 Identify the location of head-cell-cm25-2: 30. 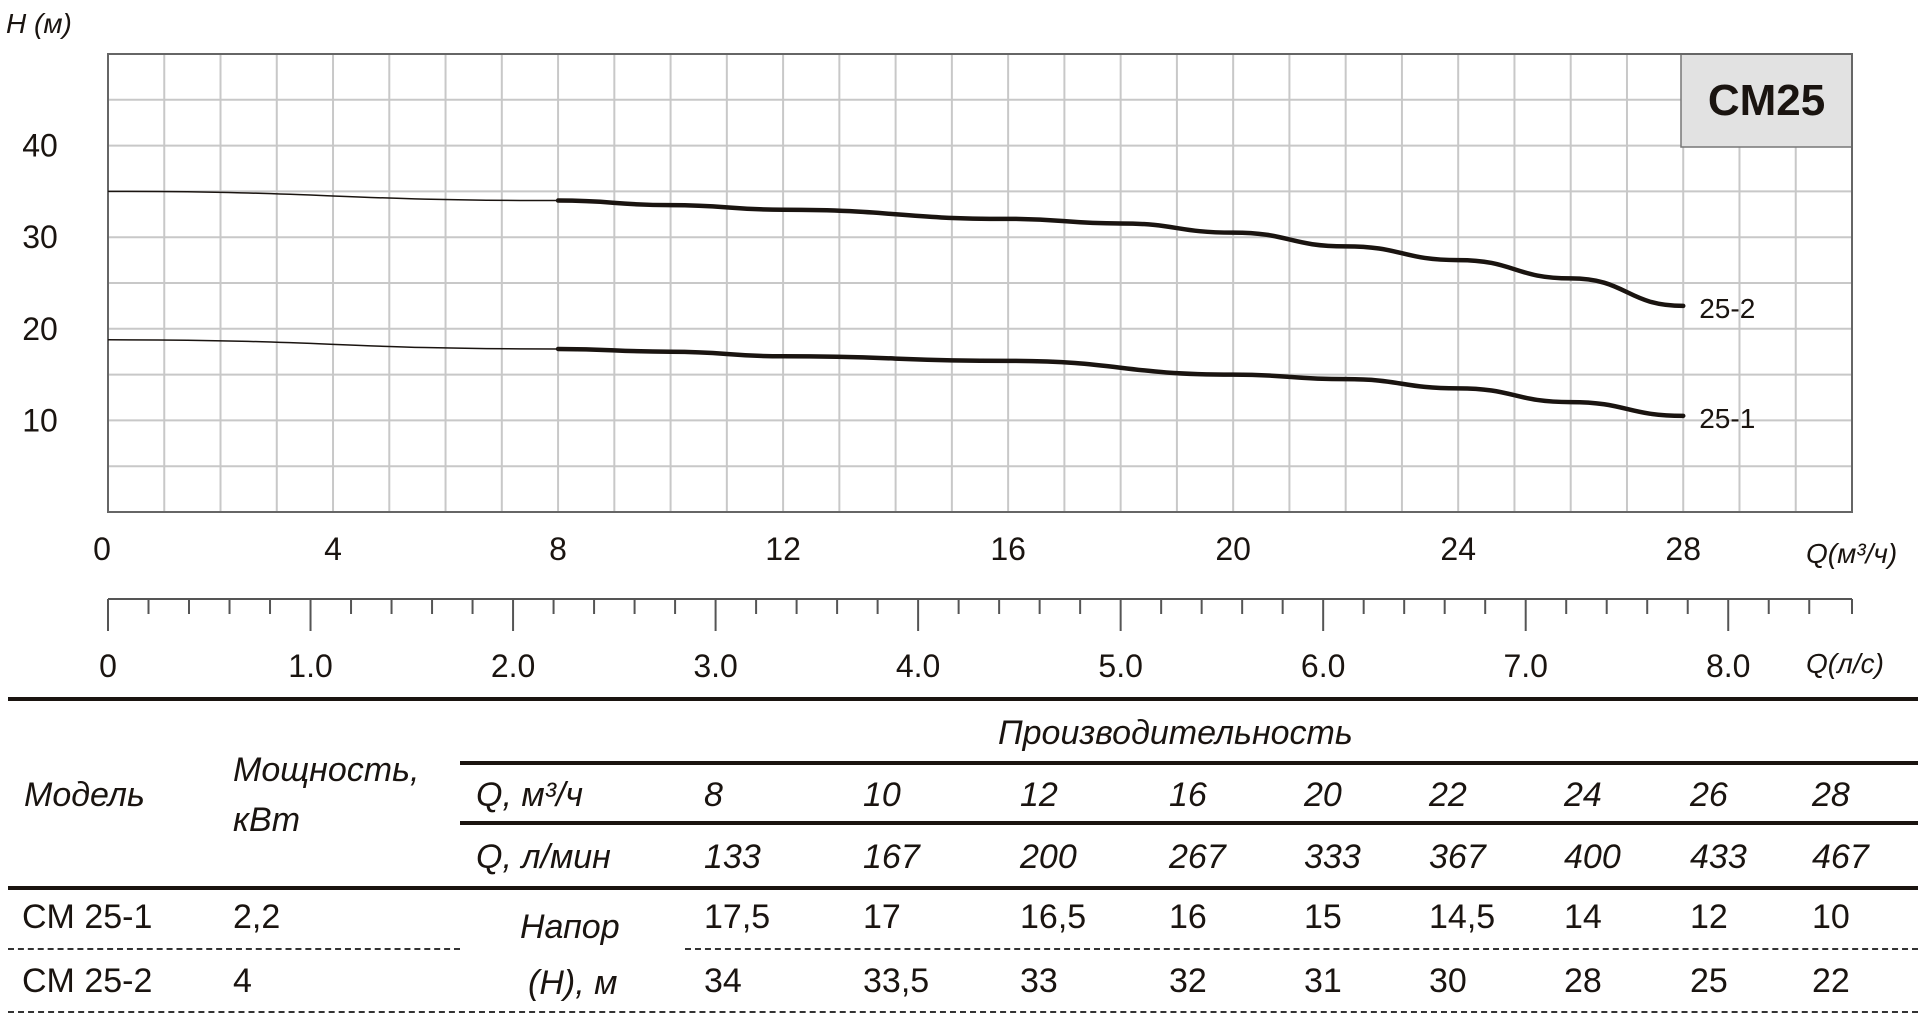
(1448, 981).